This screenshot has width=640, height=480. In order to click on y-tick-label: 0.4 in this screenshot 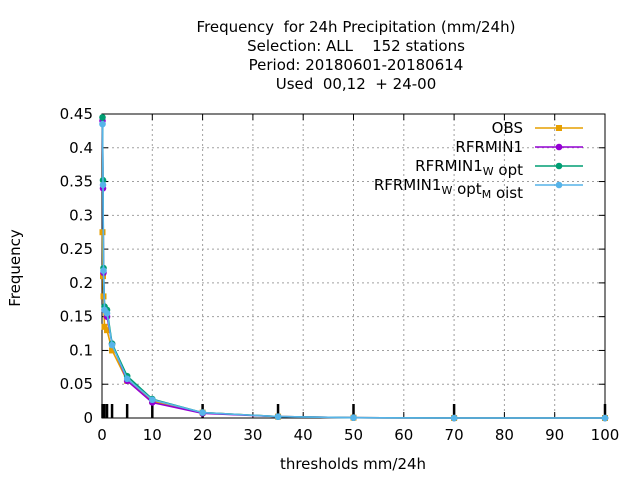, I will do `click(81, 148)`.